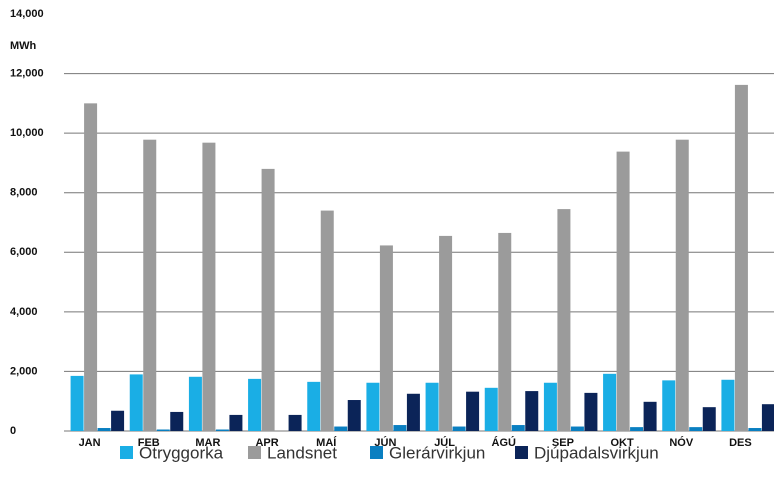 The height and width of the screenshot is (498, 774). Describe the element at coordinates (622, 443) in the screenshot. I see `x-tick-label: OKT` at that location.